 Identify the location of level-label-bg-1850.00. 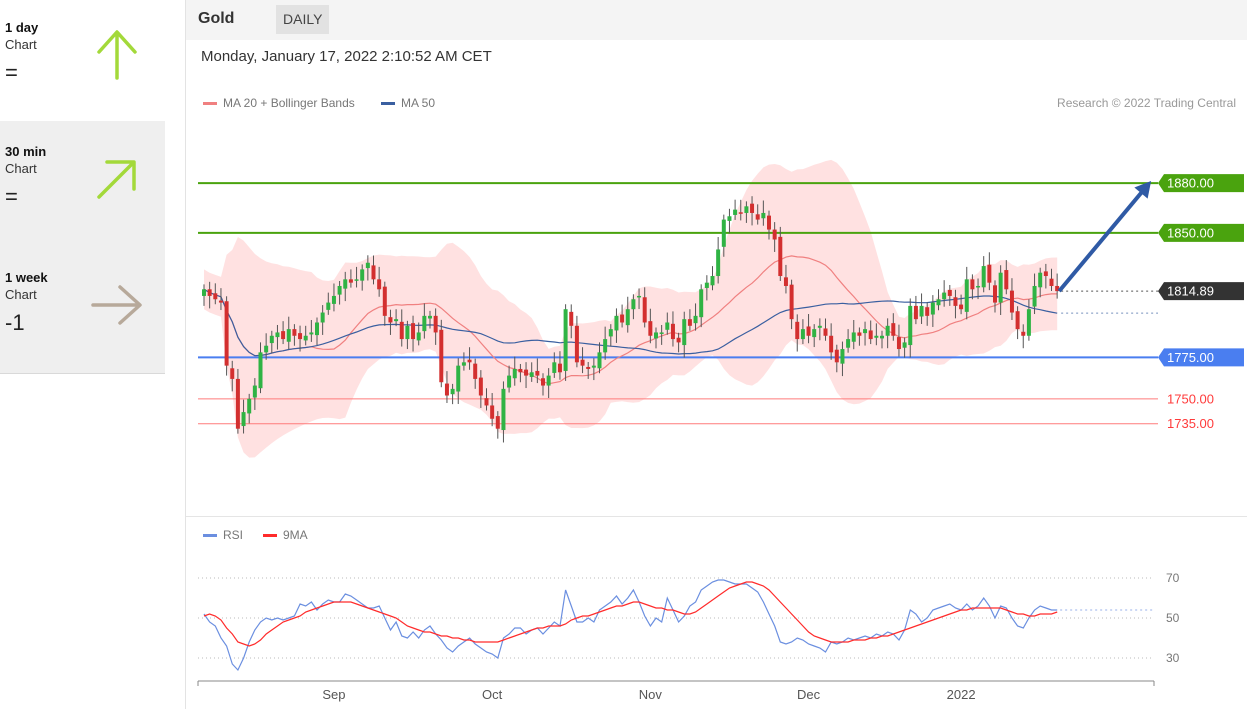
(1201, 232).